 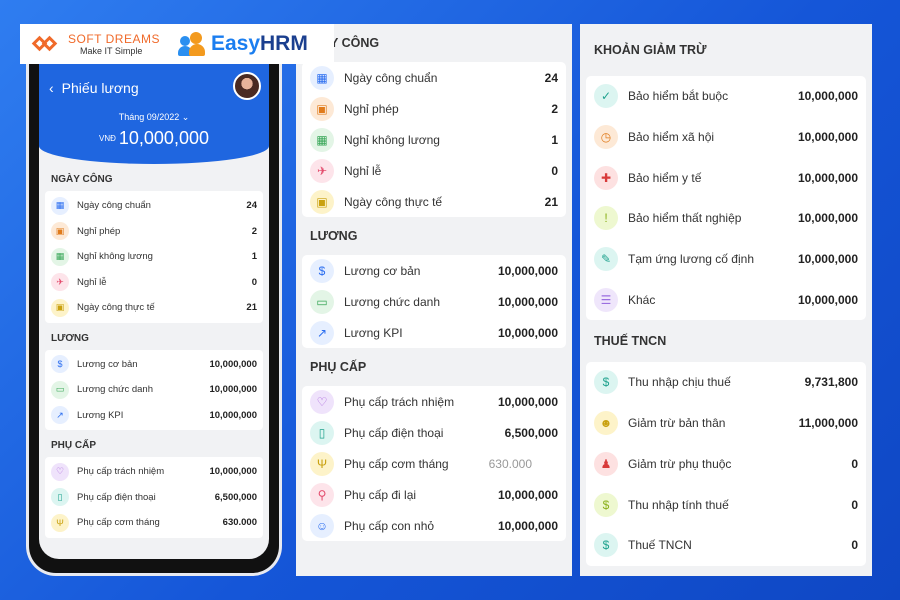 What do you see at coordinates (551, 77) in the screenshot?
I see `item-value: 24` at bounding box center [551, 77].